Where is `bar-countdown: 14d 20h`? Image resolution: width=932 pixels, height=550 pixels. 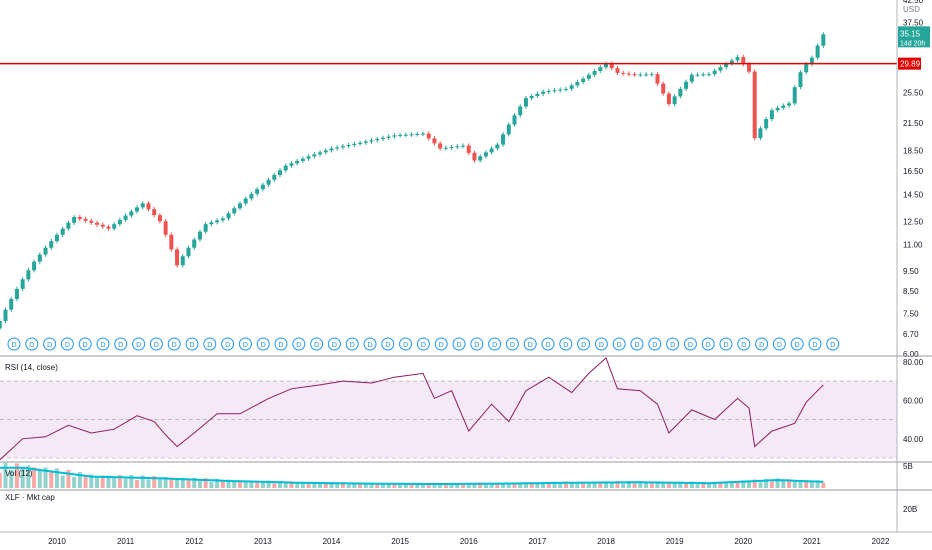
bar-countdown: 14d 20h is located at coordinates (912, 43).